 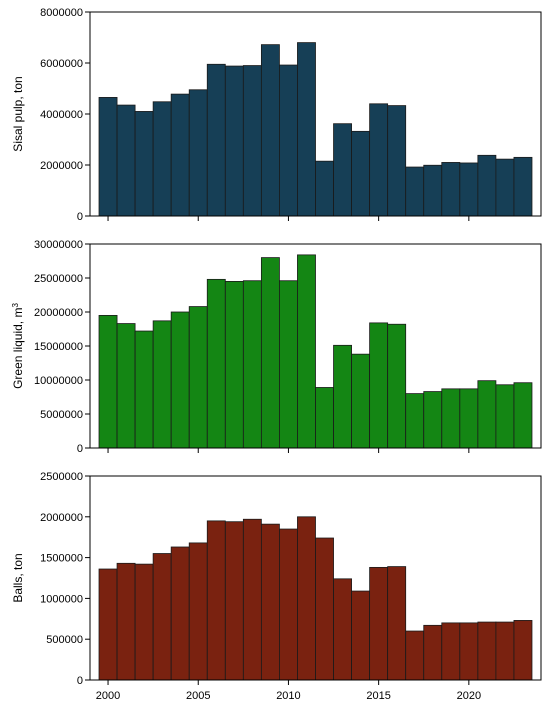 What do you see at coordinates (198, 696) in the screenshot?
I see `balls-xtick-label-1: 2005` at bounding box center [198, 696].